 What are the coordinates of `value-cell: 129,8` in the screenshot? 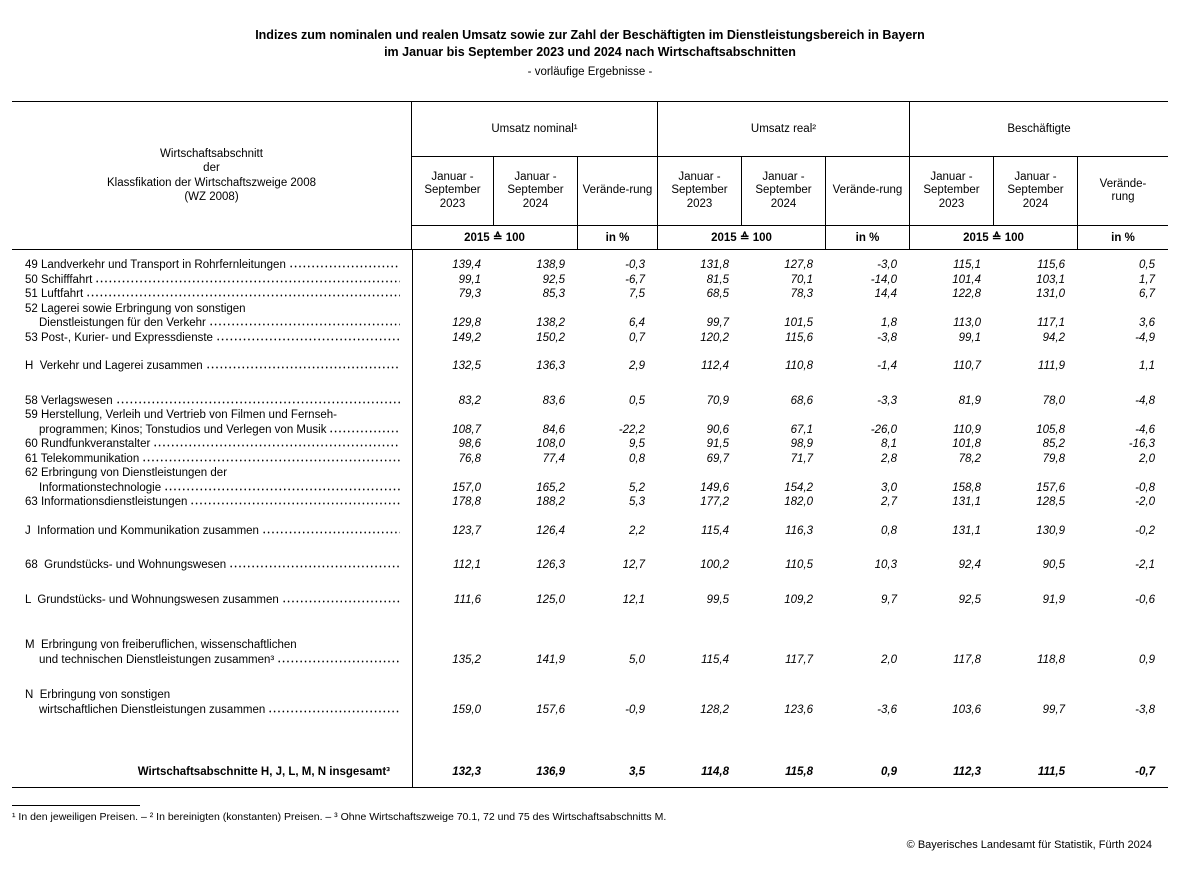 It's located at (466, 323).